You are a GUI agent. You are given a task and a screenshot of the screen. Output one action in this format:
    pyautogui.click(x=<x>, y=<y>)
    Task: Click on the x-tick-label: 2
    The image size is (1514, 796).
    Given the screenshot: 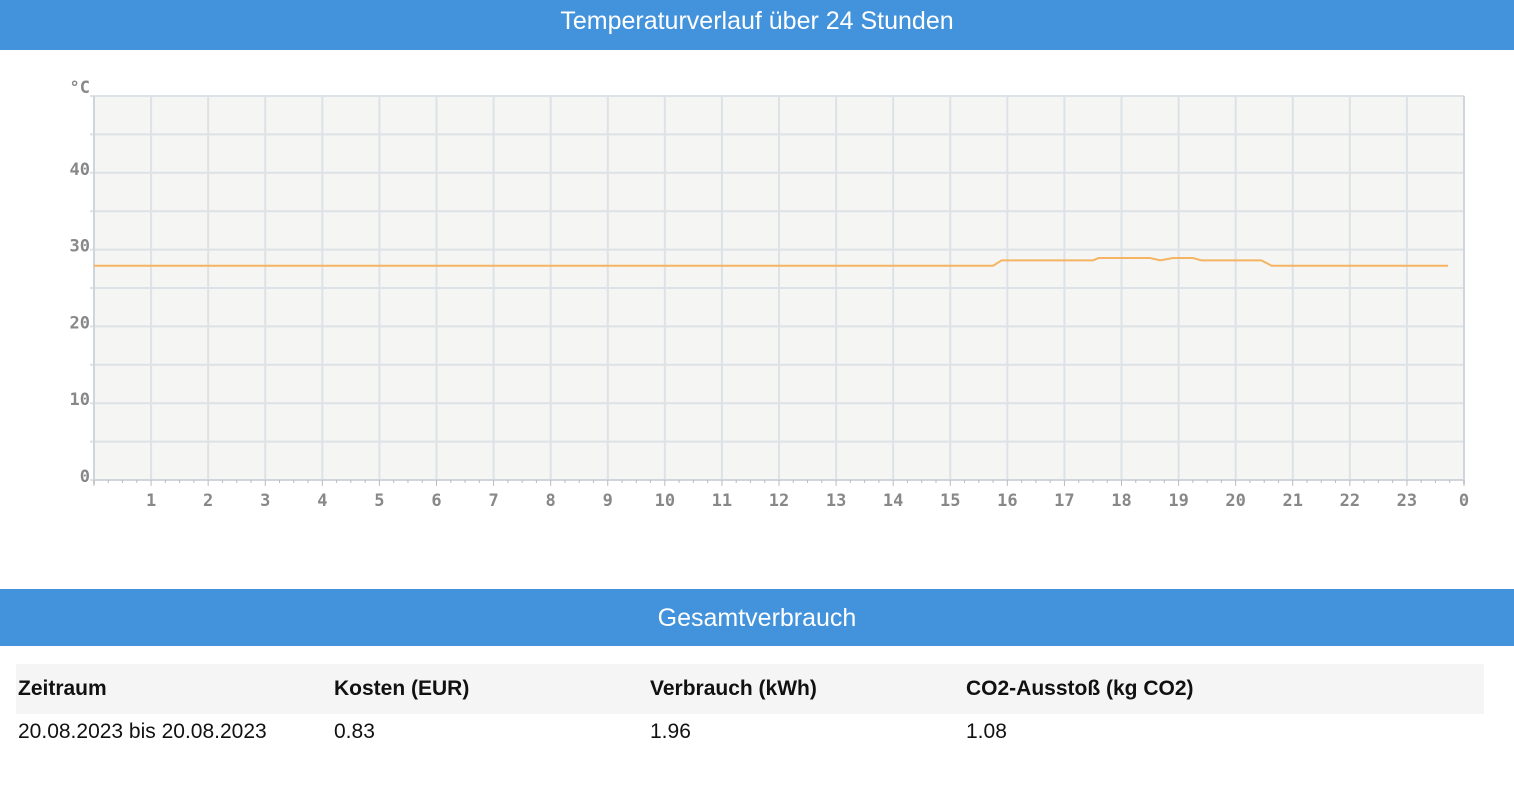 What is the action you would take?
    pyautogui.click(x=208, y=501)
    